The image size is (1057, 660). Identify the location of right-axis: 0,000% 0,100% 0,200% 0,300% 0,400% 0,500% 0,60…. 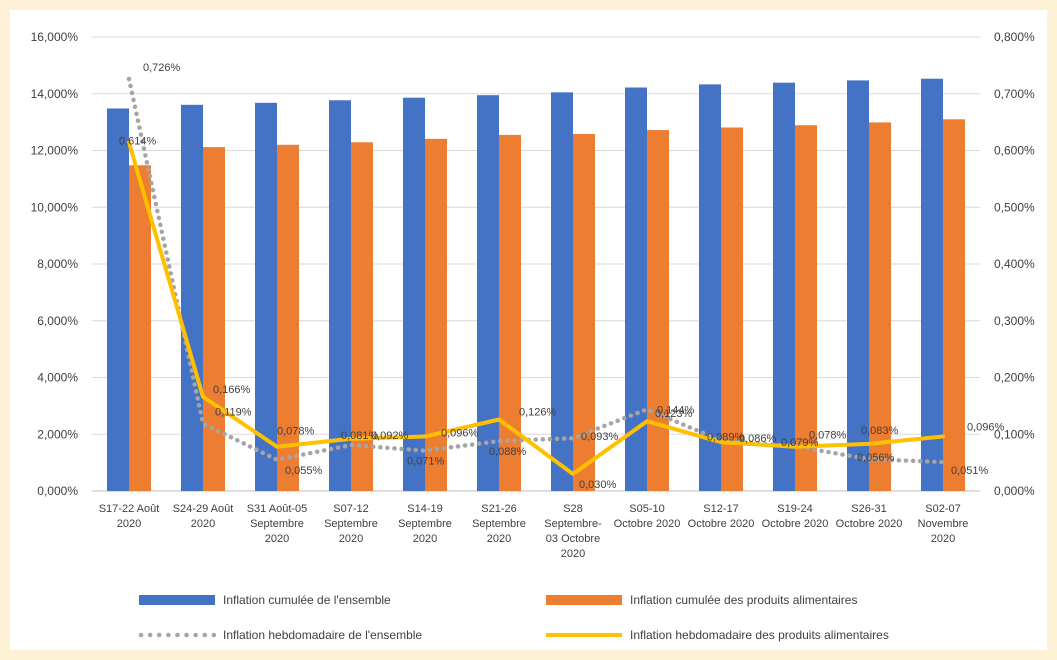
(1014, 264).